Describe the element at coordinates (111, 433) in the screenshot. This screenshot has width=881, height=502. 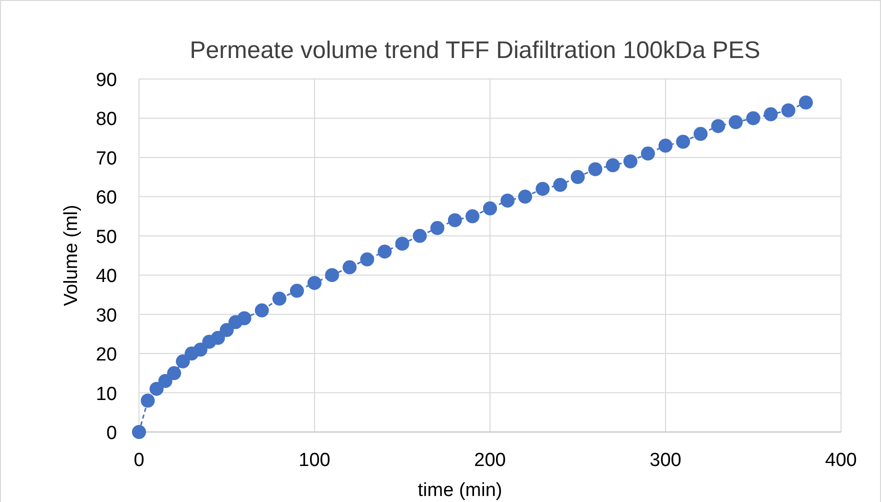
I see `y-tick-label: 0` at that location.